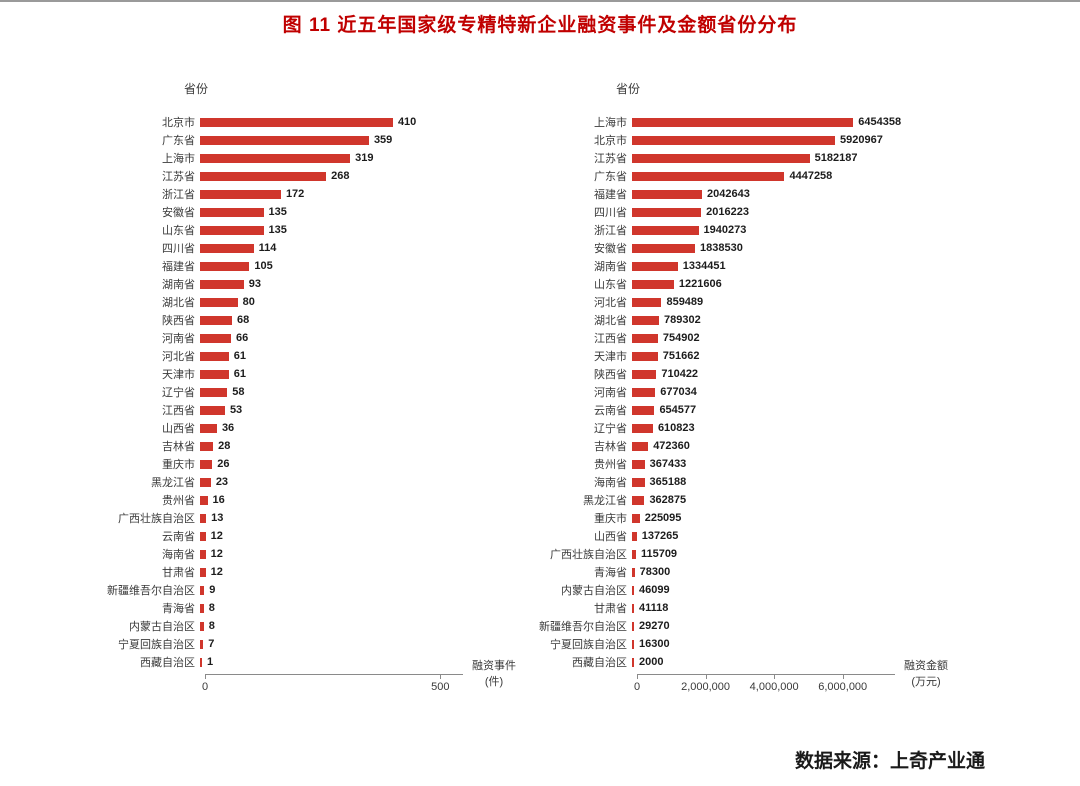 Image resolution: width=1080 pixels, height=786 pixels. I want to click on bar-container: 93, so click(230, 284).